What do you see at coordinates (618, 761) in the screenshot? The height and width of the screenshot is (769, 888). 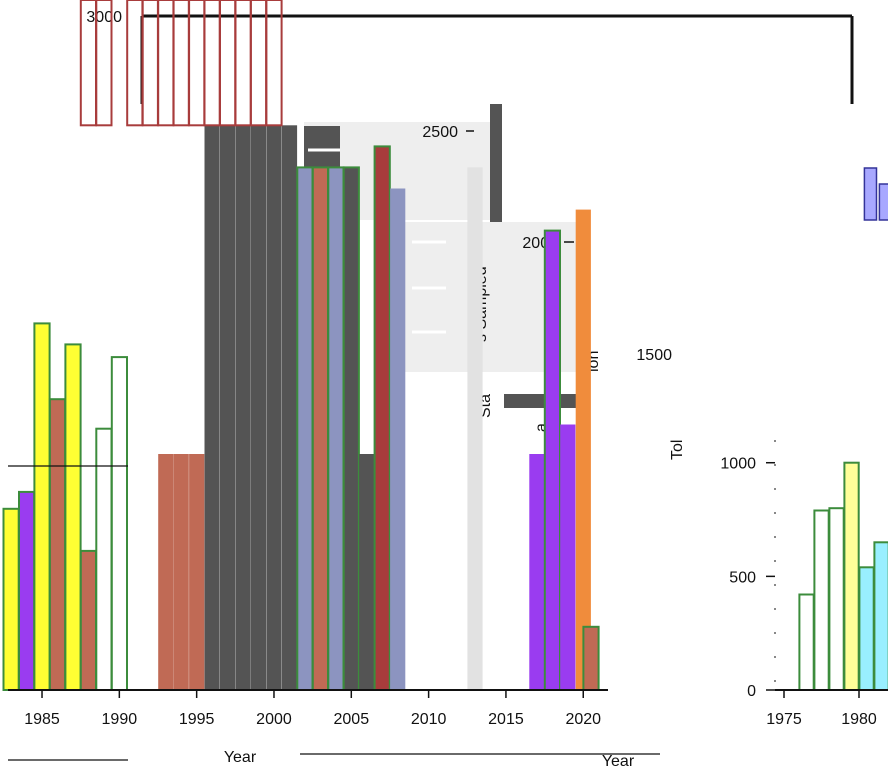 I see `right-x-axis-title: Year` at bounding box center [618, 761].